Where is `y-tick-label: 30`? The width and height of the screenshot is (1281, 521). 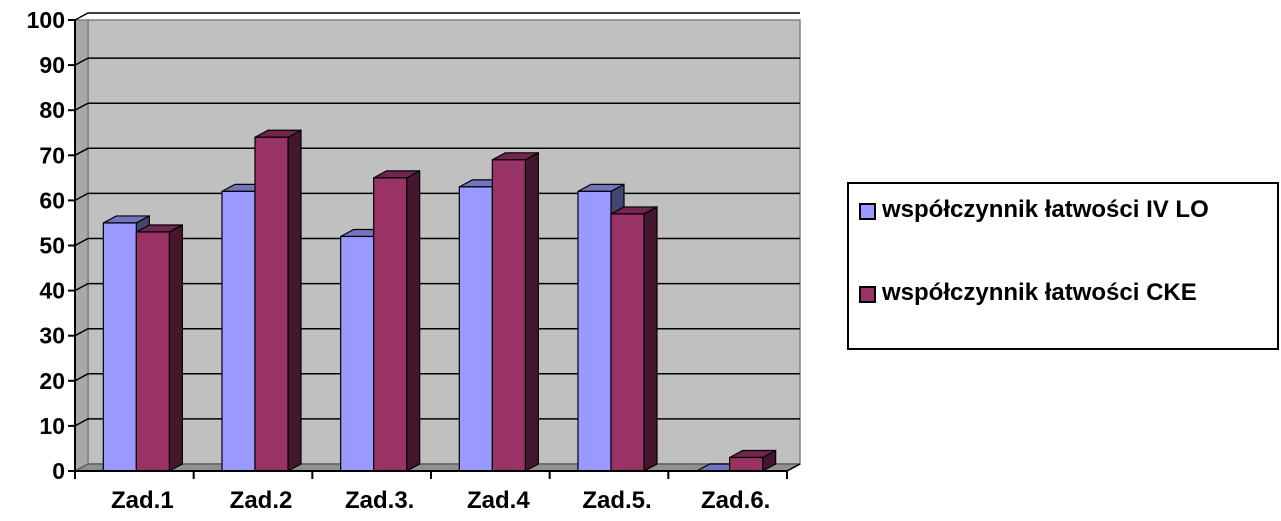
y-tick-label: 30 is located at coordinates (52, 336).